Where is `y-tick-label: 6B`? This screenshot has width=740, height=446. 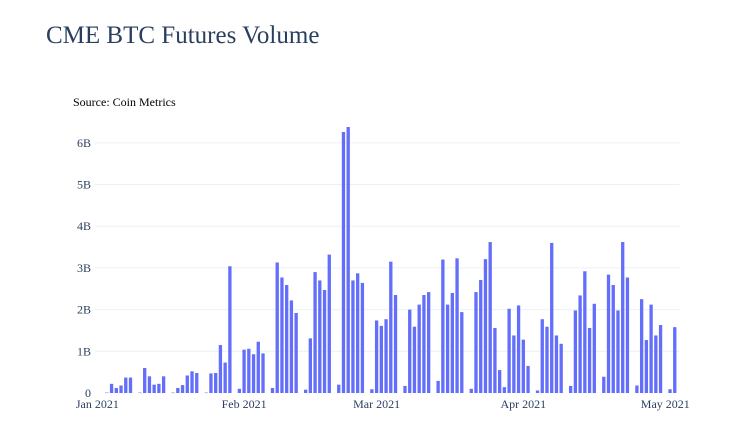 y-tick-label: 6B is located at coordinates (84, 143).